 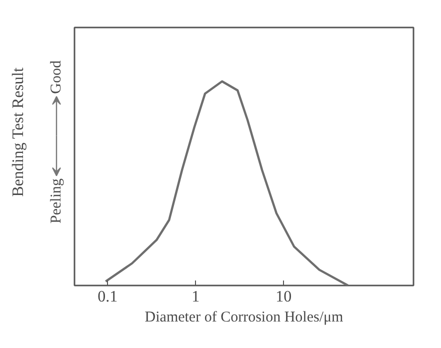 I want to click on x-tick-label: 10, so click(x=284, y=297).